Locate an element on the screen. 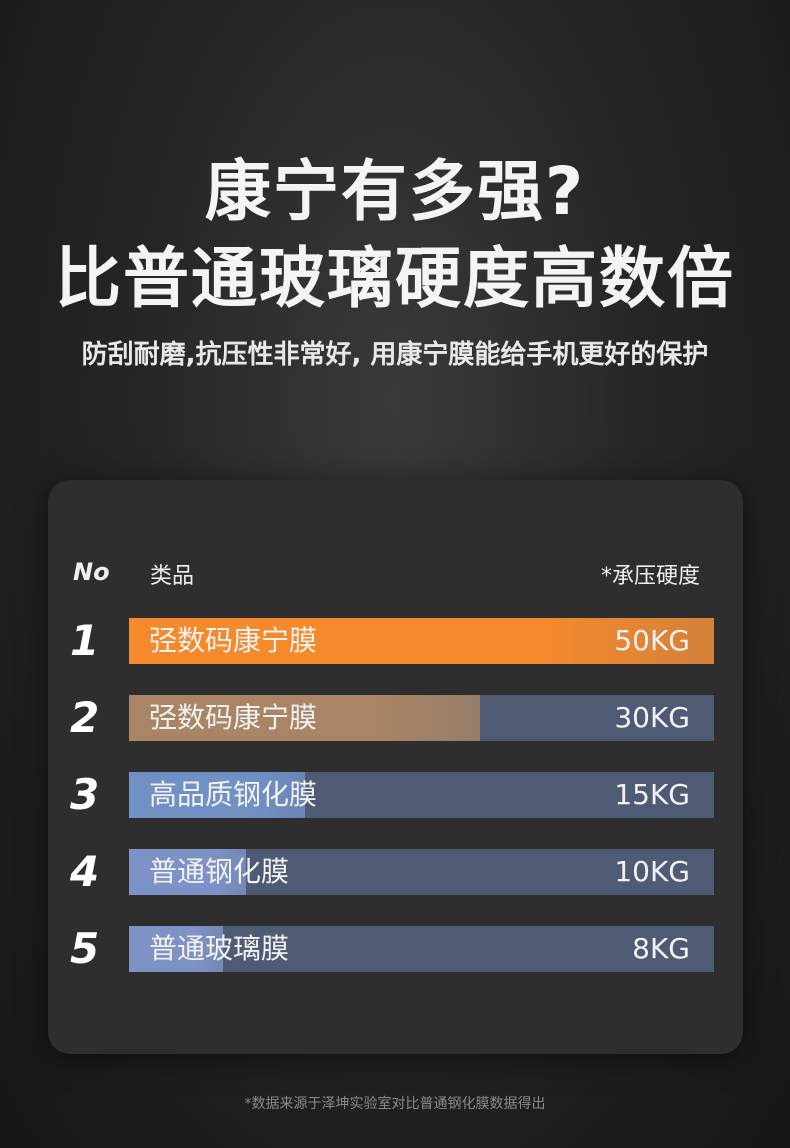  bar-track: 高品质钢化膜 15KG is located at coordinates (421, 795).